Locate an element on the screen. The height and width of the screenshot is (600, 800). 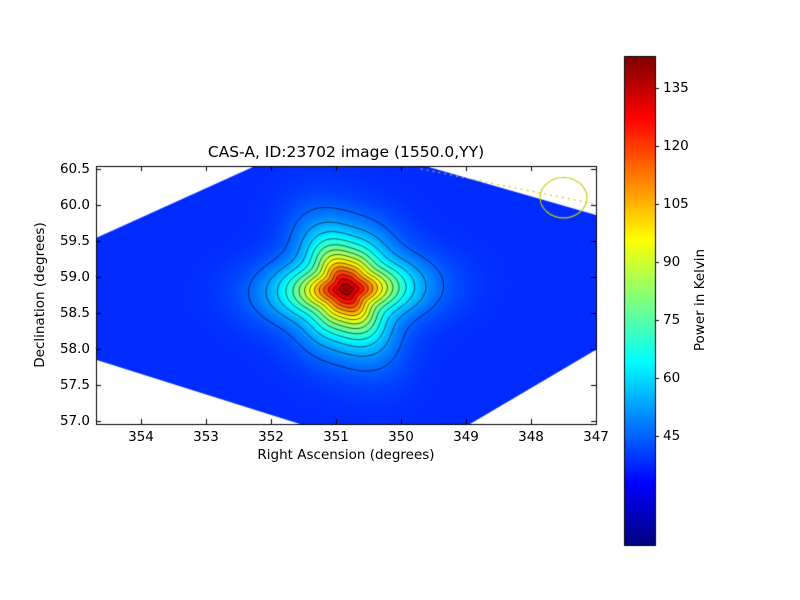
colorbar-tick-label: 90 is located at coordinates (672, 262).